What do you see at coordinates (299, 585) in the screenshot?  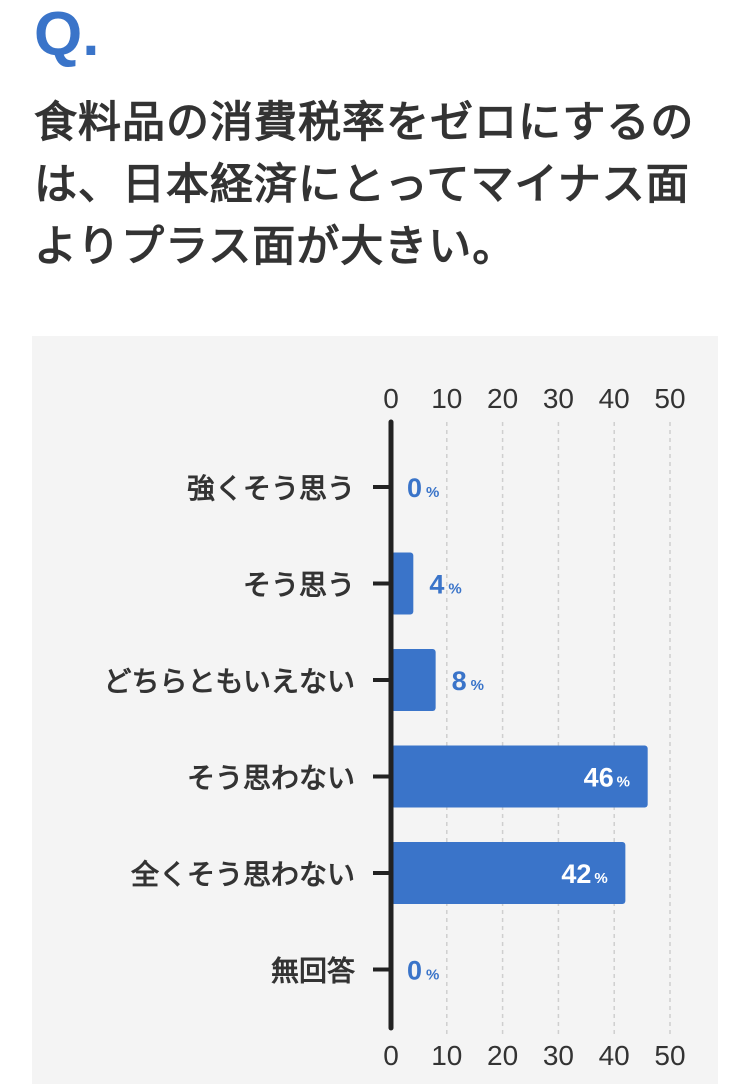 I see `category-label: そう思う` at bounding box center [299, 585].